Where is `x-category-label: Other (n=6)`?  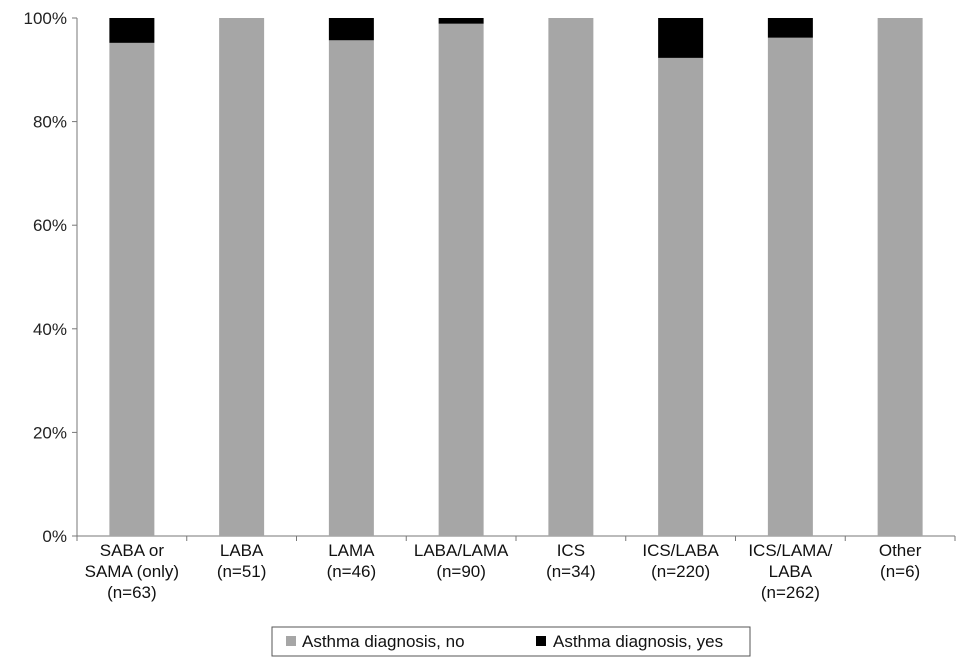
x-category-label: Other (n=6) is located at coordinates (900, 561).